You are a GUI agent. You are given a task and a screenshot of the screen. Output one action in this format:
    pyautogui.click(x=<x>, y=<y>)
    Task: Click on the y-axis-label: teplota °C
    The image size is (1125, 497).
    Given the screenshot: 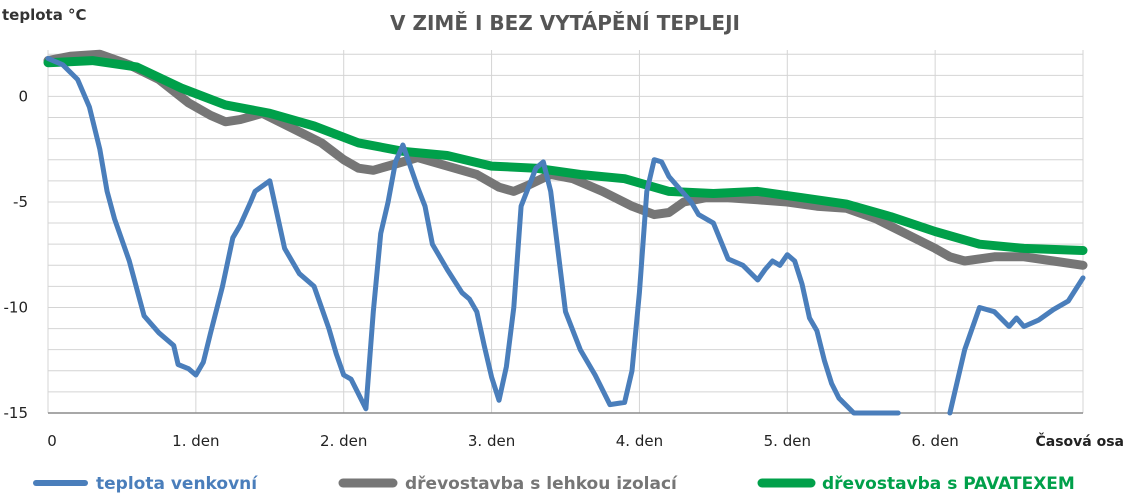 What is the action you would take?
    pyautogui.click(x=44, y=15)
    